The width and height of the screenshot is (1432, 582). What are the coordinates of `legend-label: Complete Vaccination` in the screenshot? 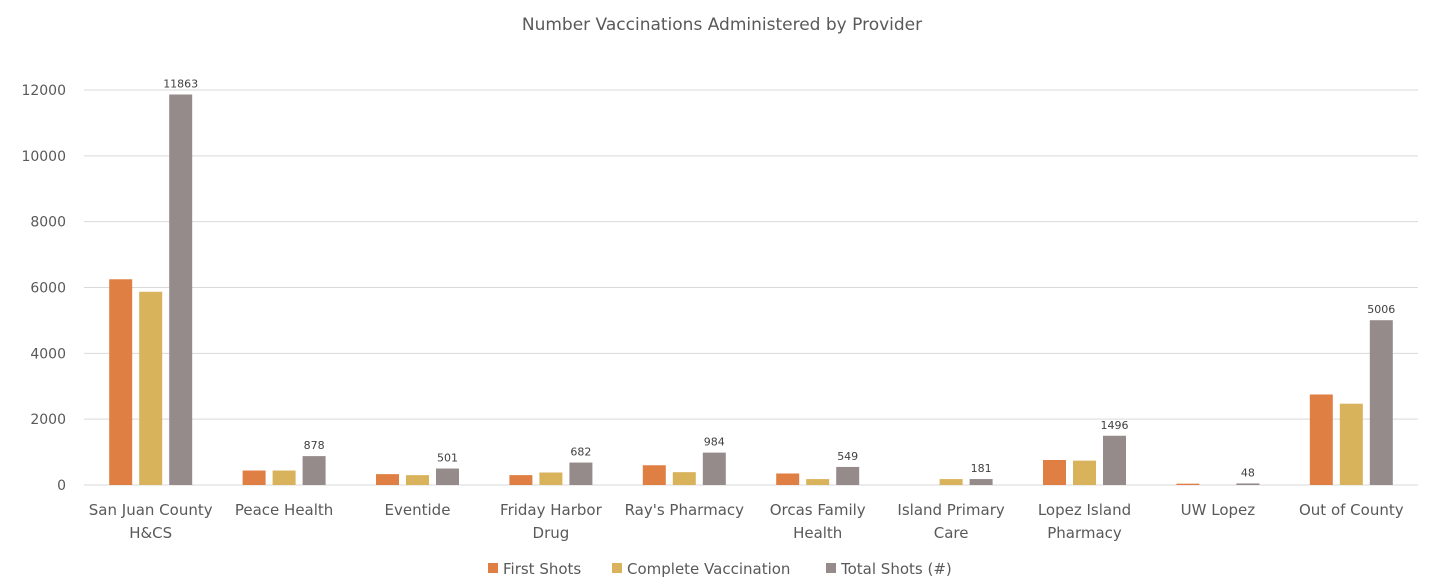 It's located at (708, 569).